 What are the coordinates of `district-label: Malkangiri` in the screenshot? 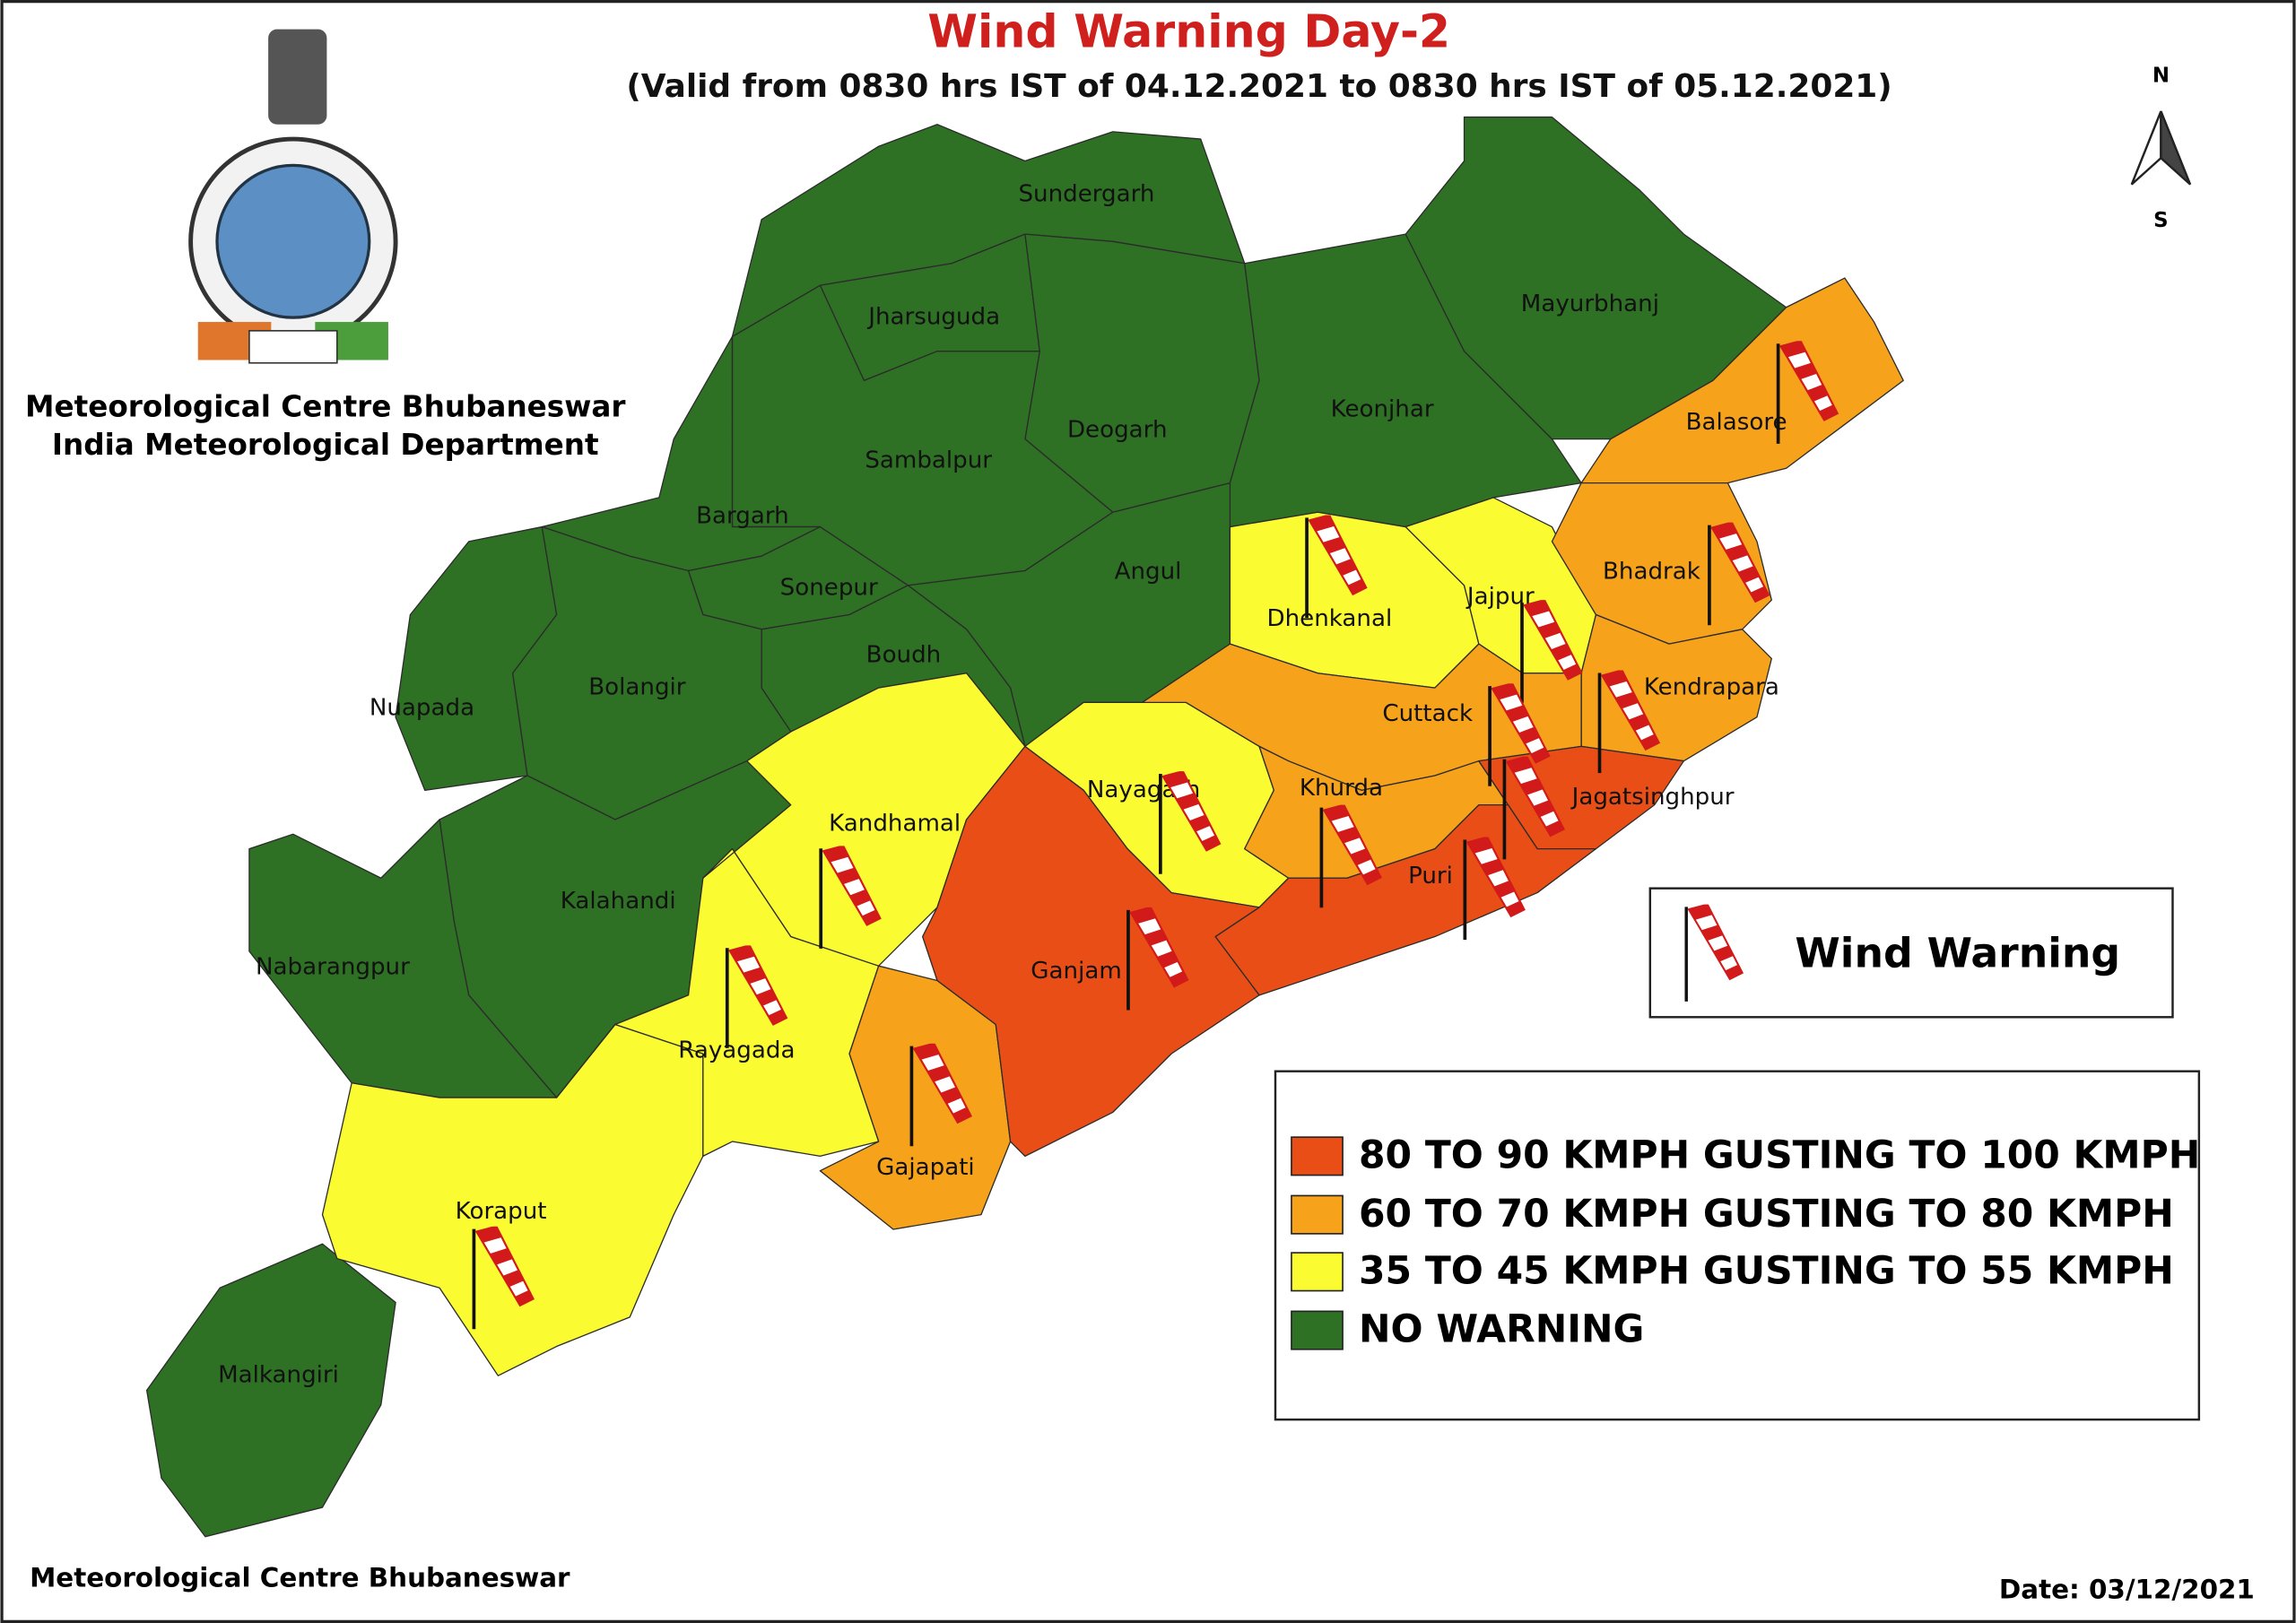 It's located at (278, 1375).